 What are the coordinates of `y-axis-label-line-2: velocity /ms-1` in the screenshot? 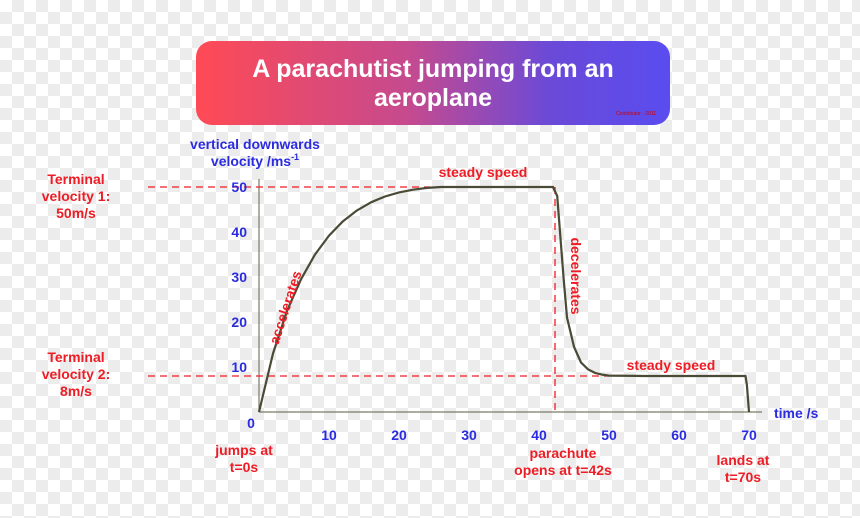 It's located at (255, 160).